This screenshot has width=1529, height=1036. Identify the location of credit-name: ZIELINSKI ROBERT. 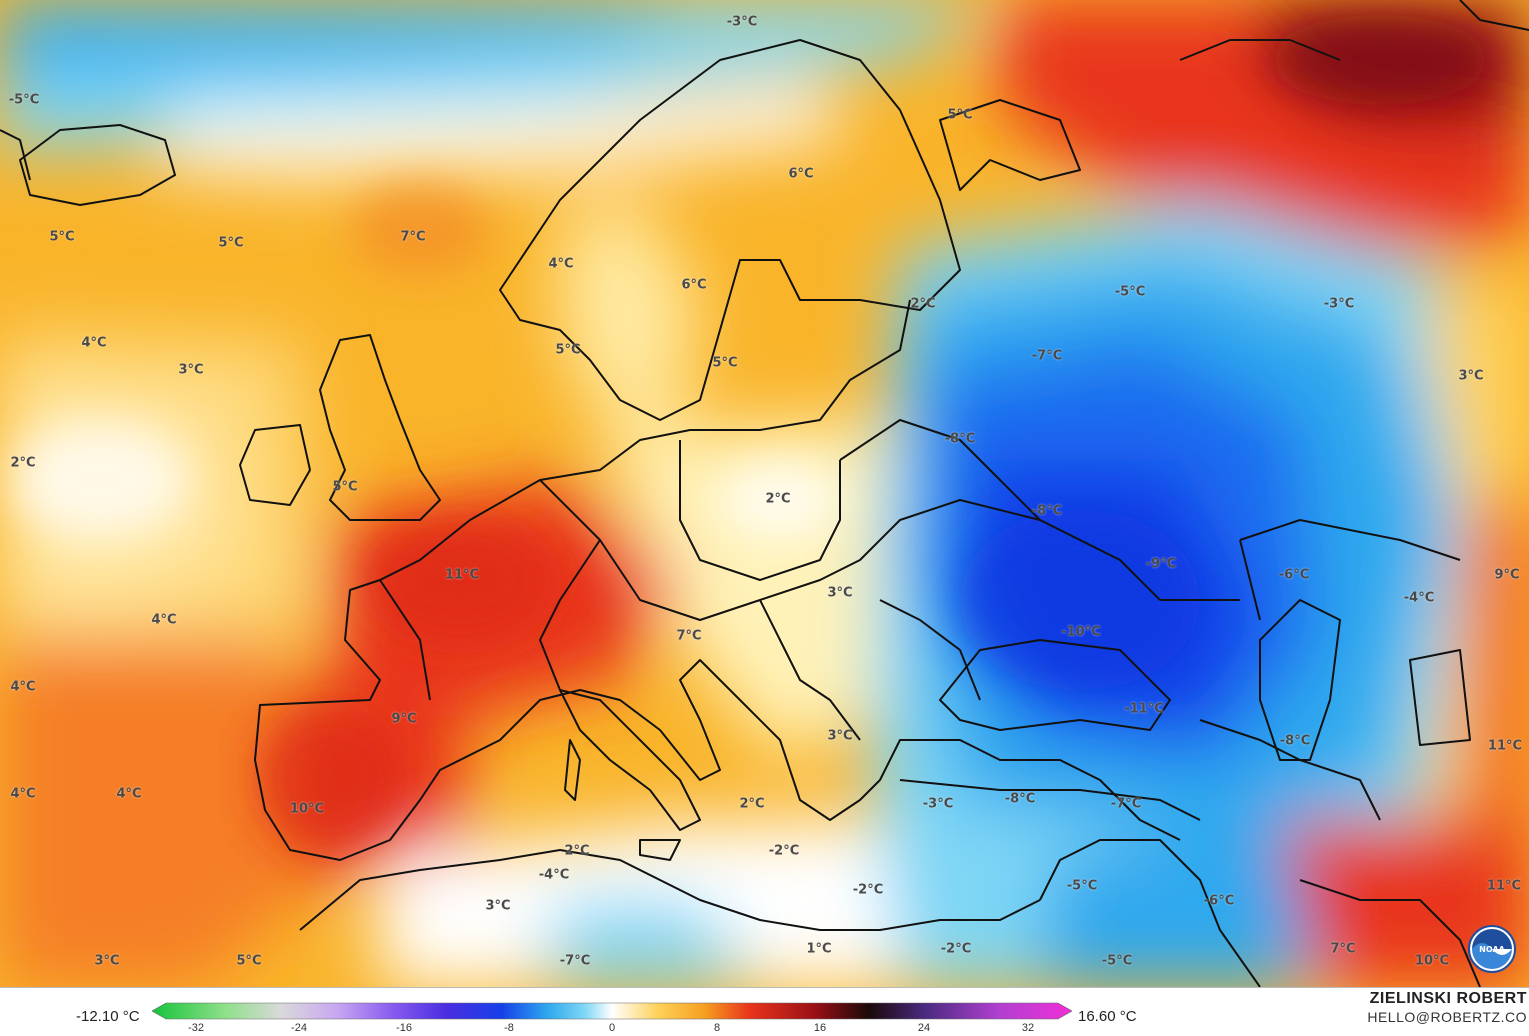
(1448, 998).